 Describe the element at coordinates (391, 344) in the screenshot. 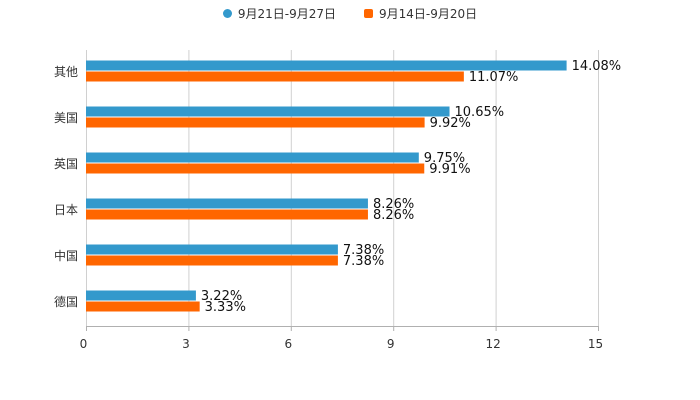

I see `tick-label-x-9: 9` at that location.